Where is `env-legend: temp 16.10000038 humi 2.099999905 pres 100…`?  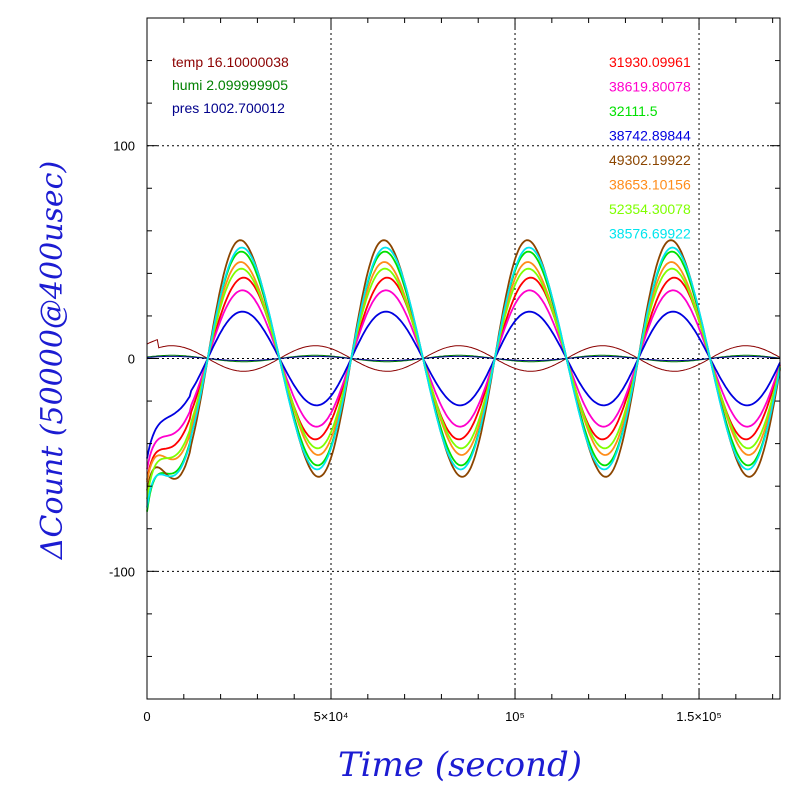
env-legend: temp 16.10000038 humi 2.099999905 pres 100… is located at coordinates (230, 85).